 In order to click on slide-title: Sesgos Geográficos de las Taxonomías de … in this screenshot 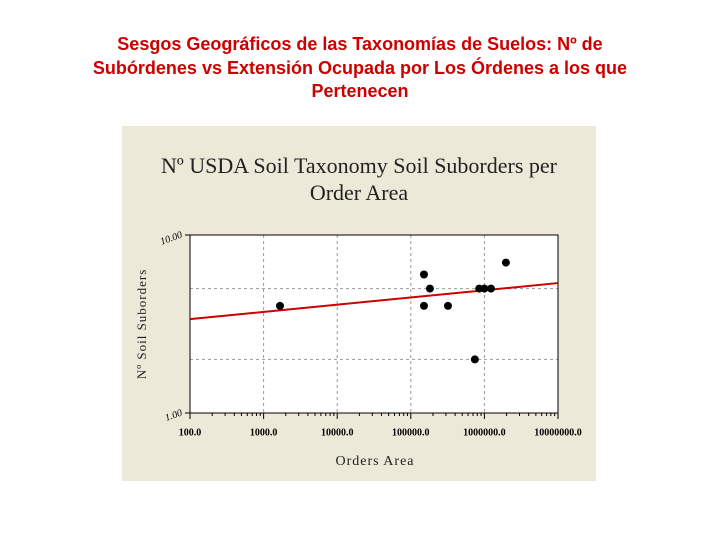, I will do `click(359, 44)`.